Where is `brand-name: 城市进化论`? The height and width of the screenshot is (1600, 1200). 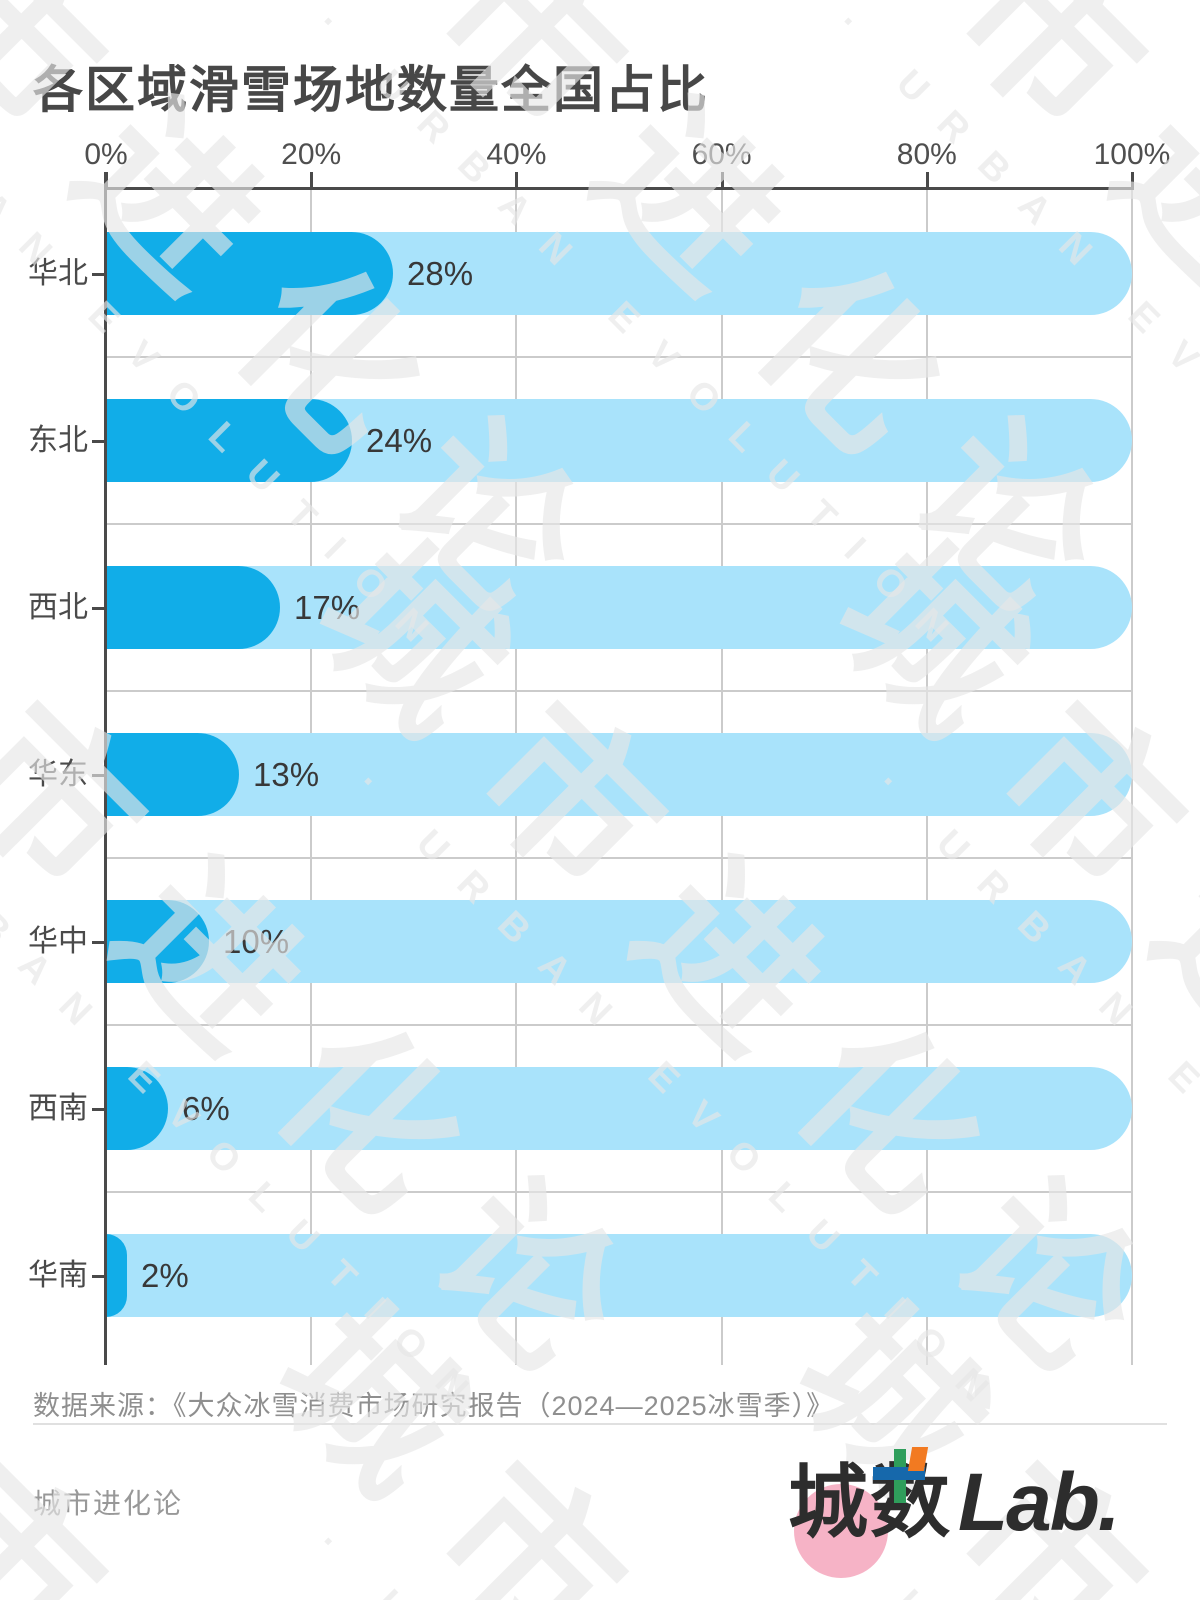
brand-name: 城市进化论 is located at coordinates (108, 1503).